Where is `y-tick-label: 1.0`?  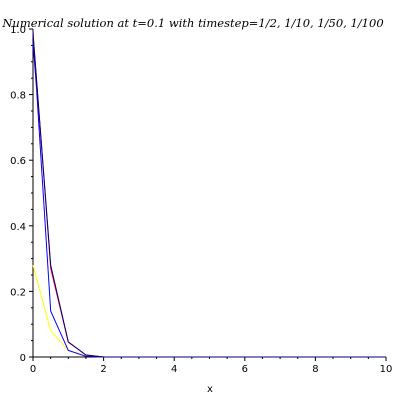
y-tick-label: 1.0 is located at coordinates (18, 30).